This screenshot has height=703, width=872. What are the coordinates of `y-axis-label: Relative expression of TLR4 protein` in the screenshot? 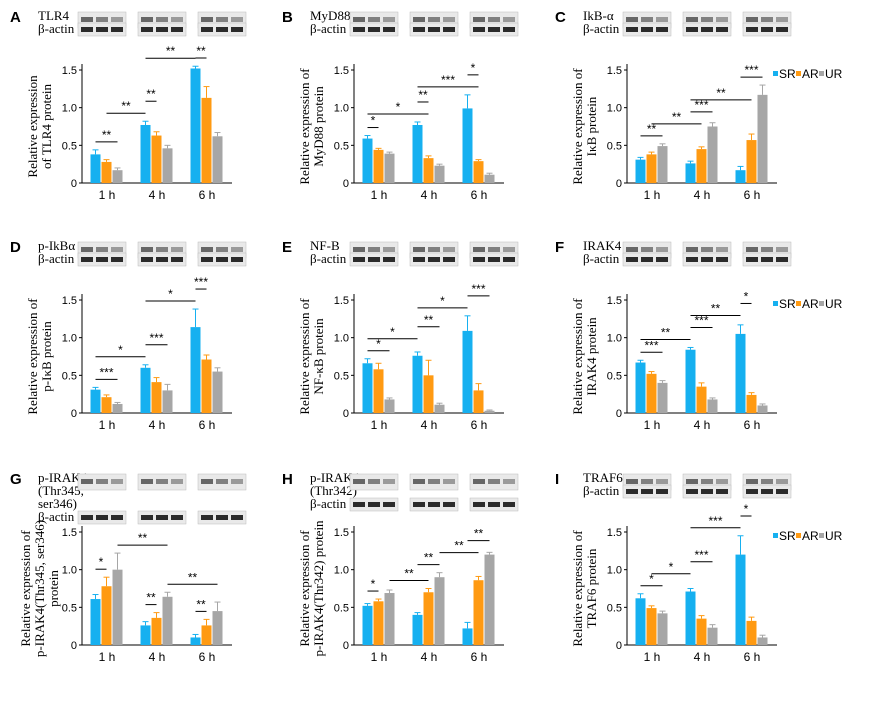 It's located at (39, 126).